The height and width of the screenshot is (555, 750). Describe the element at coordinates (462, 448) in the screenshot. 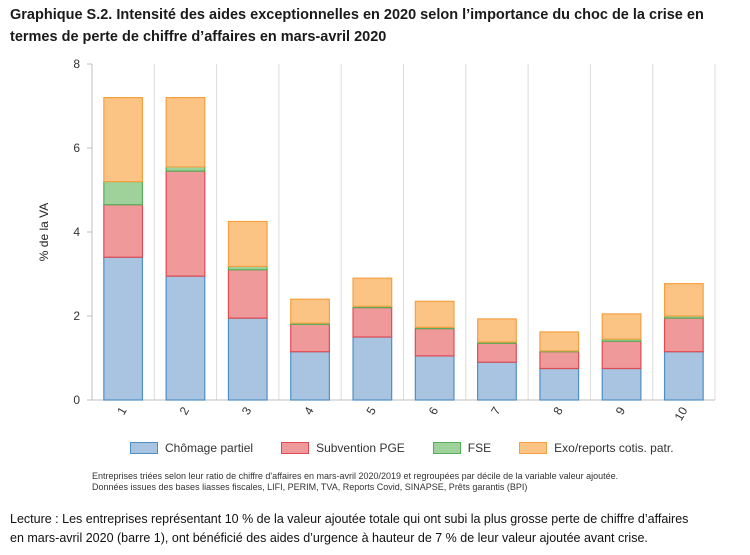

I see `legend-item: FSE` at that location.